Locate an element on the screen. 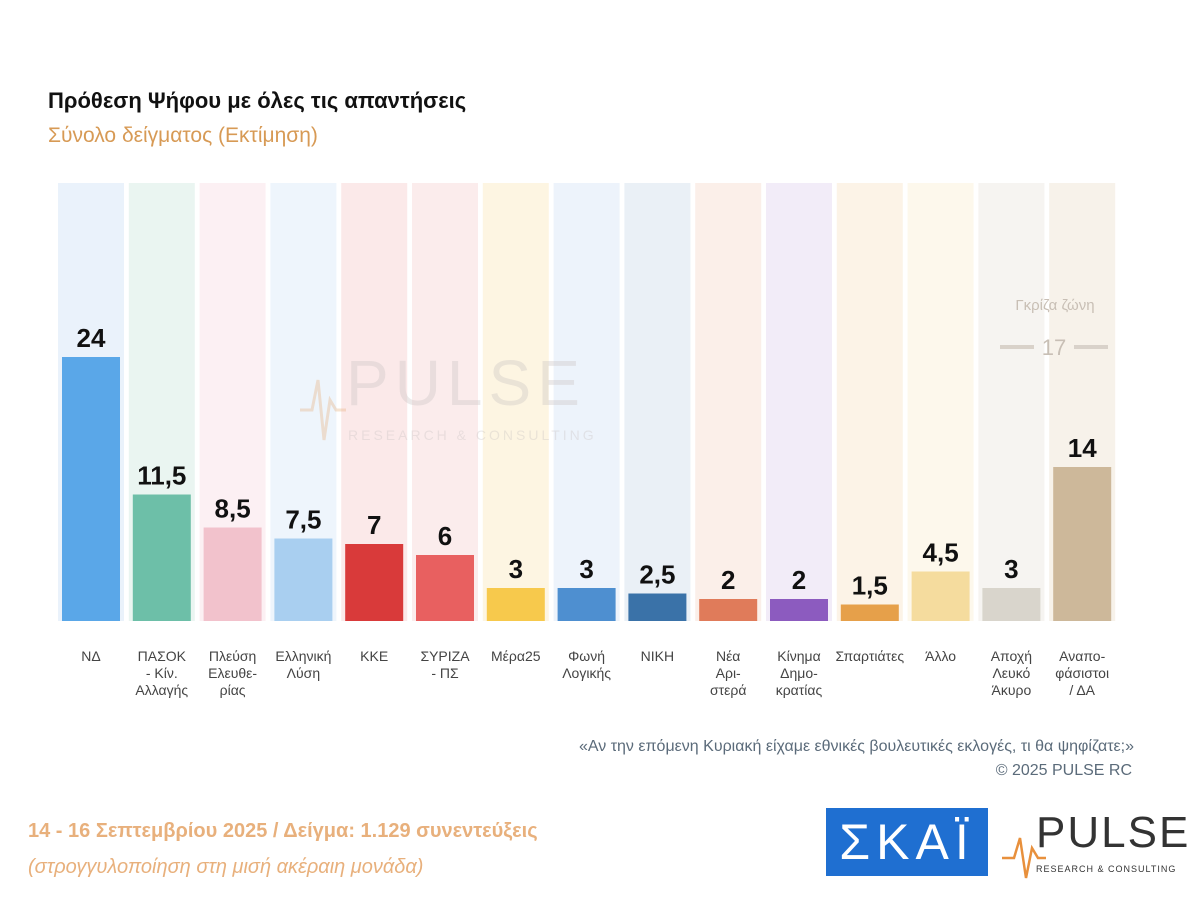 This screenshot has width=1200, height=898. skai-logo: ΣΚΑΪ is located at coordinates (907, 842).